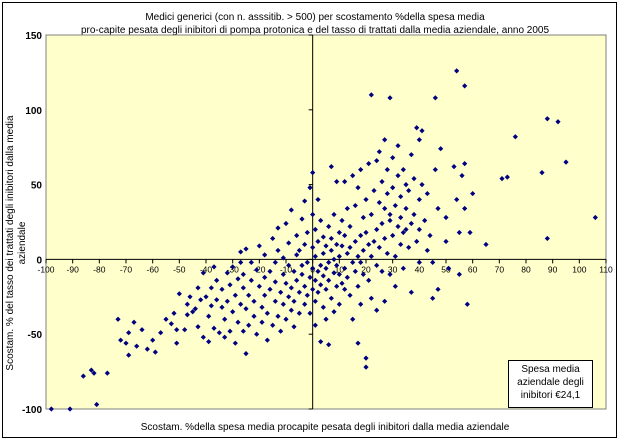 The height and width of the screenshot is (441, 620). What do you see at coordinates (33, 36) in the screenshot?
I see `y-tick-label: 150` at bounding box center [33, 36].